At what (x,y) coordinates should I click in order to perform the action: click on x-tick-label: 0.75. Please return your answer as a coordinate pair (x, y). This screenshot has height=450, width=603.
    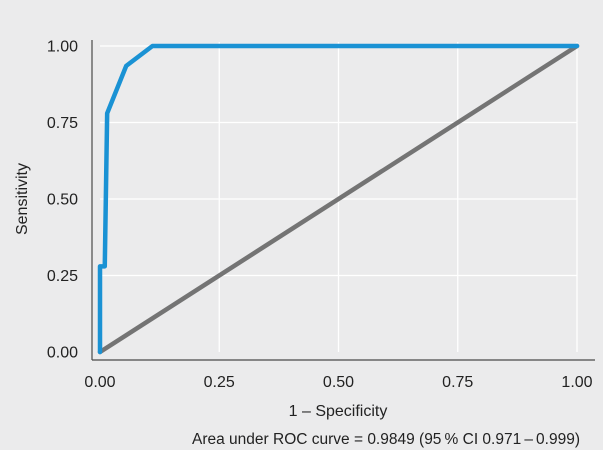
    Looking at the image, I should click on (457, 382).